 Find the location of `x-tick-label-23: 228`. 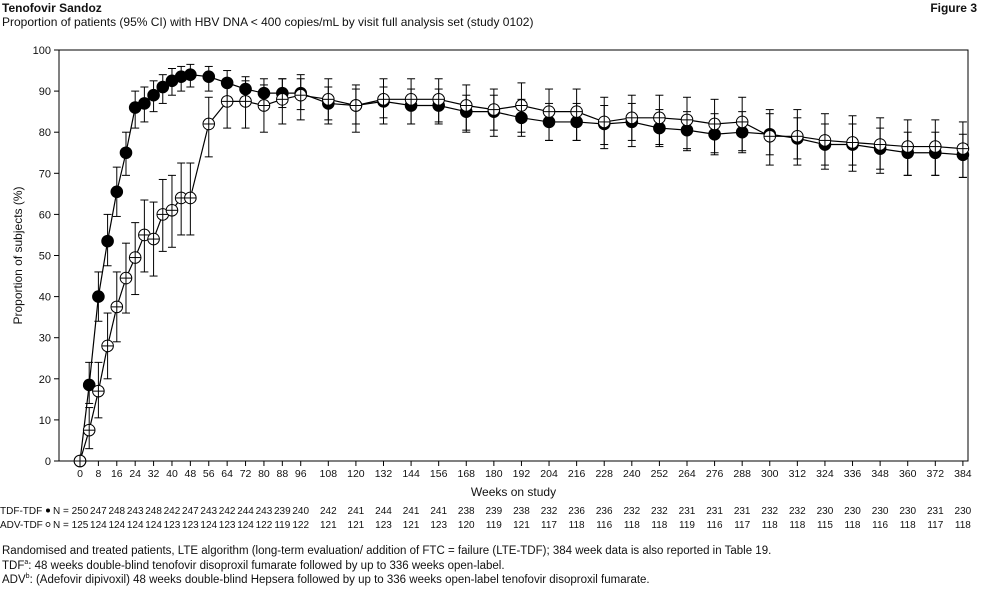

x-tick-label-23: 228 is located at coordinates (604, 474).